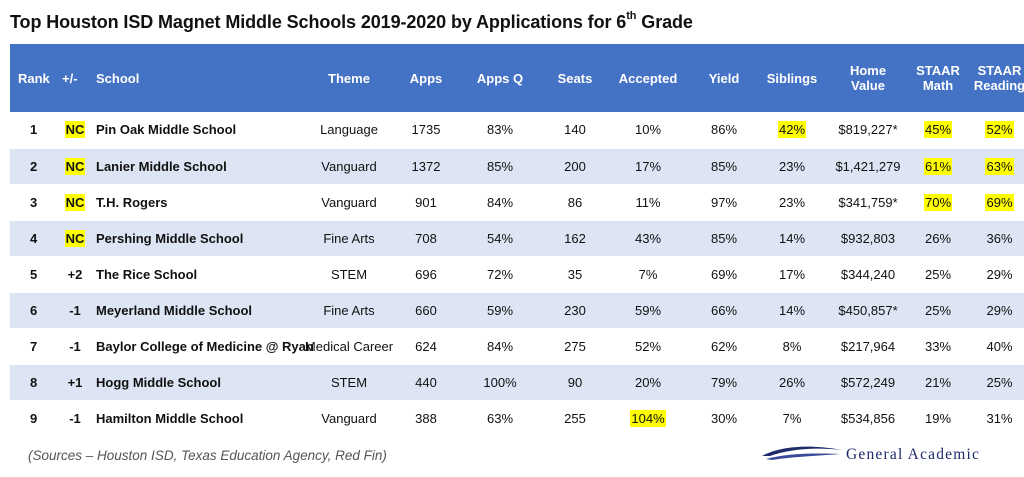  I want to click on cell-staar-reading: 63%, so click(995, 166).